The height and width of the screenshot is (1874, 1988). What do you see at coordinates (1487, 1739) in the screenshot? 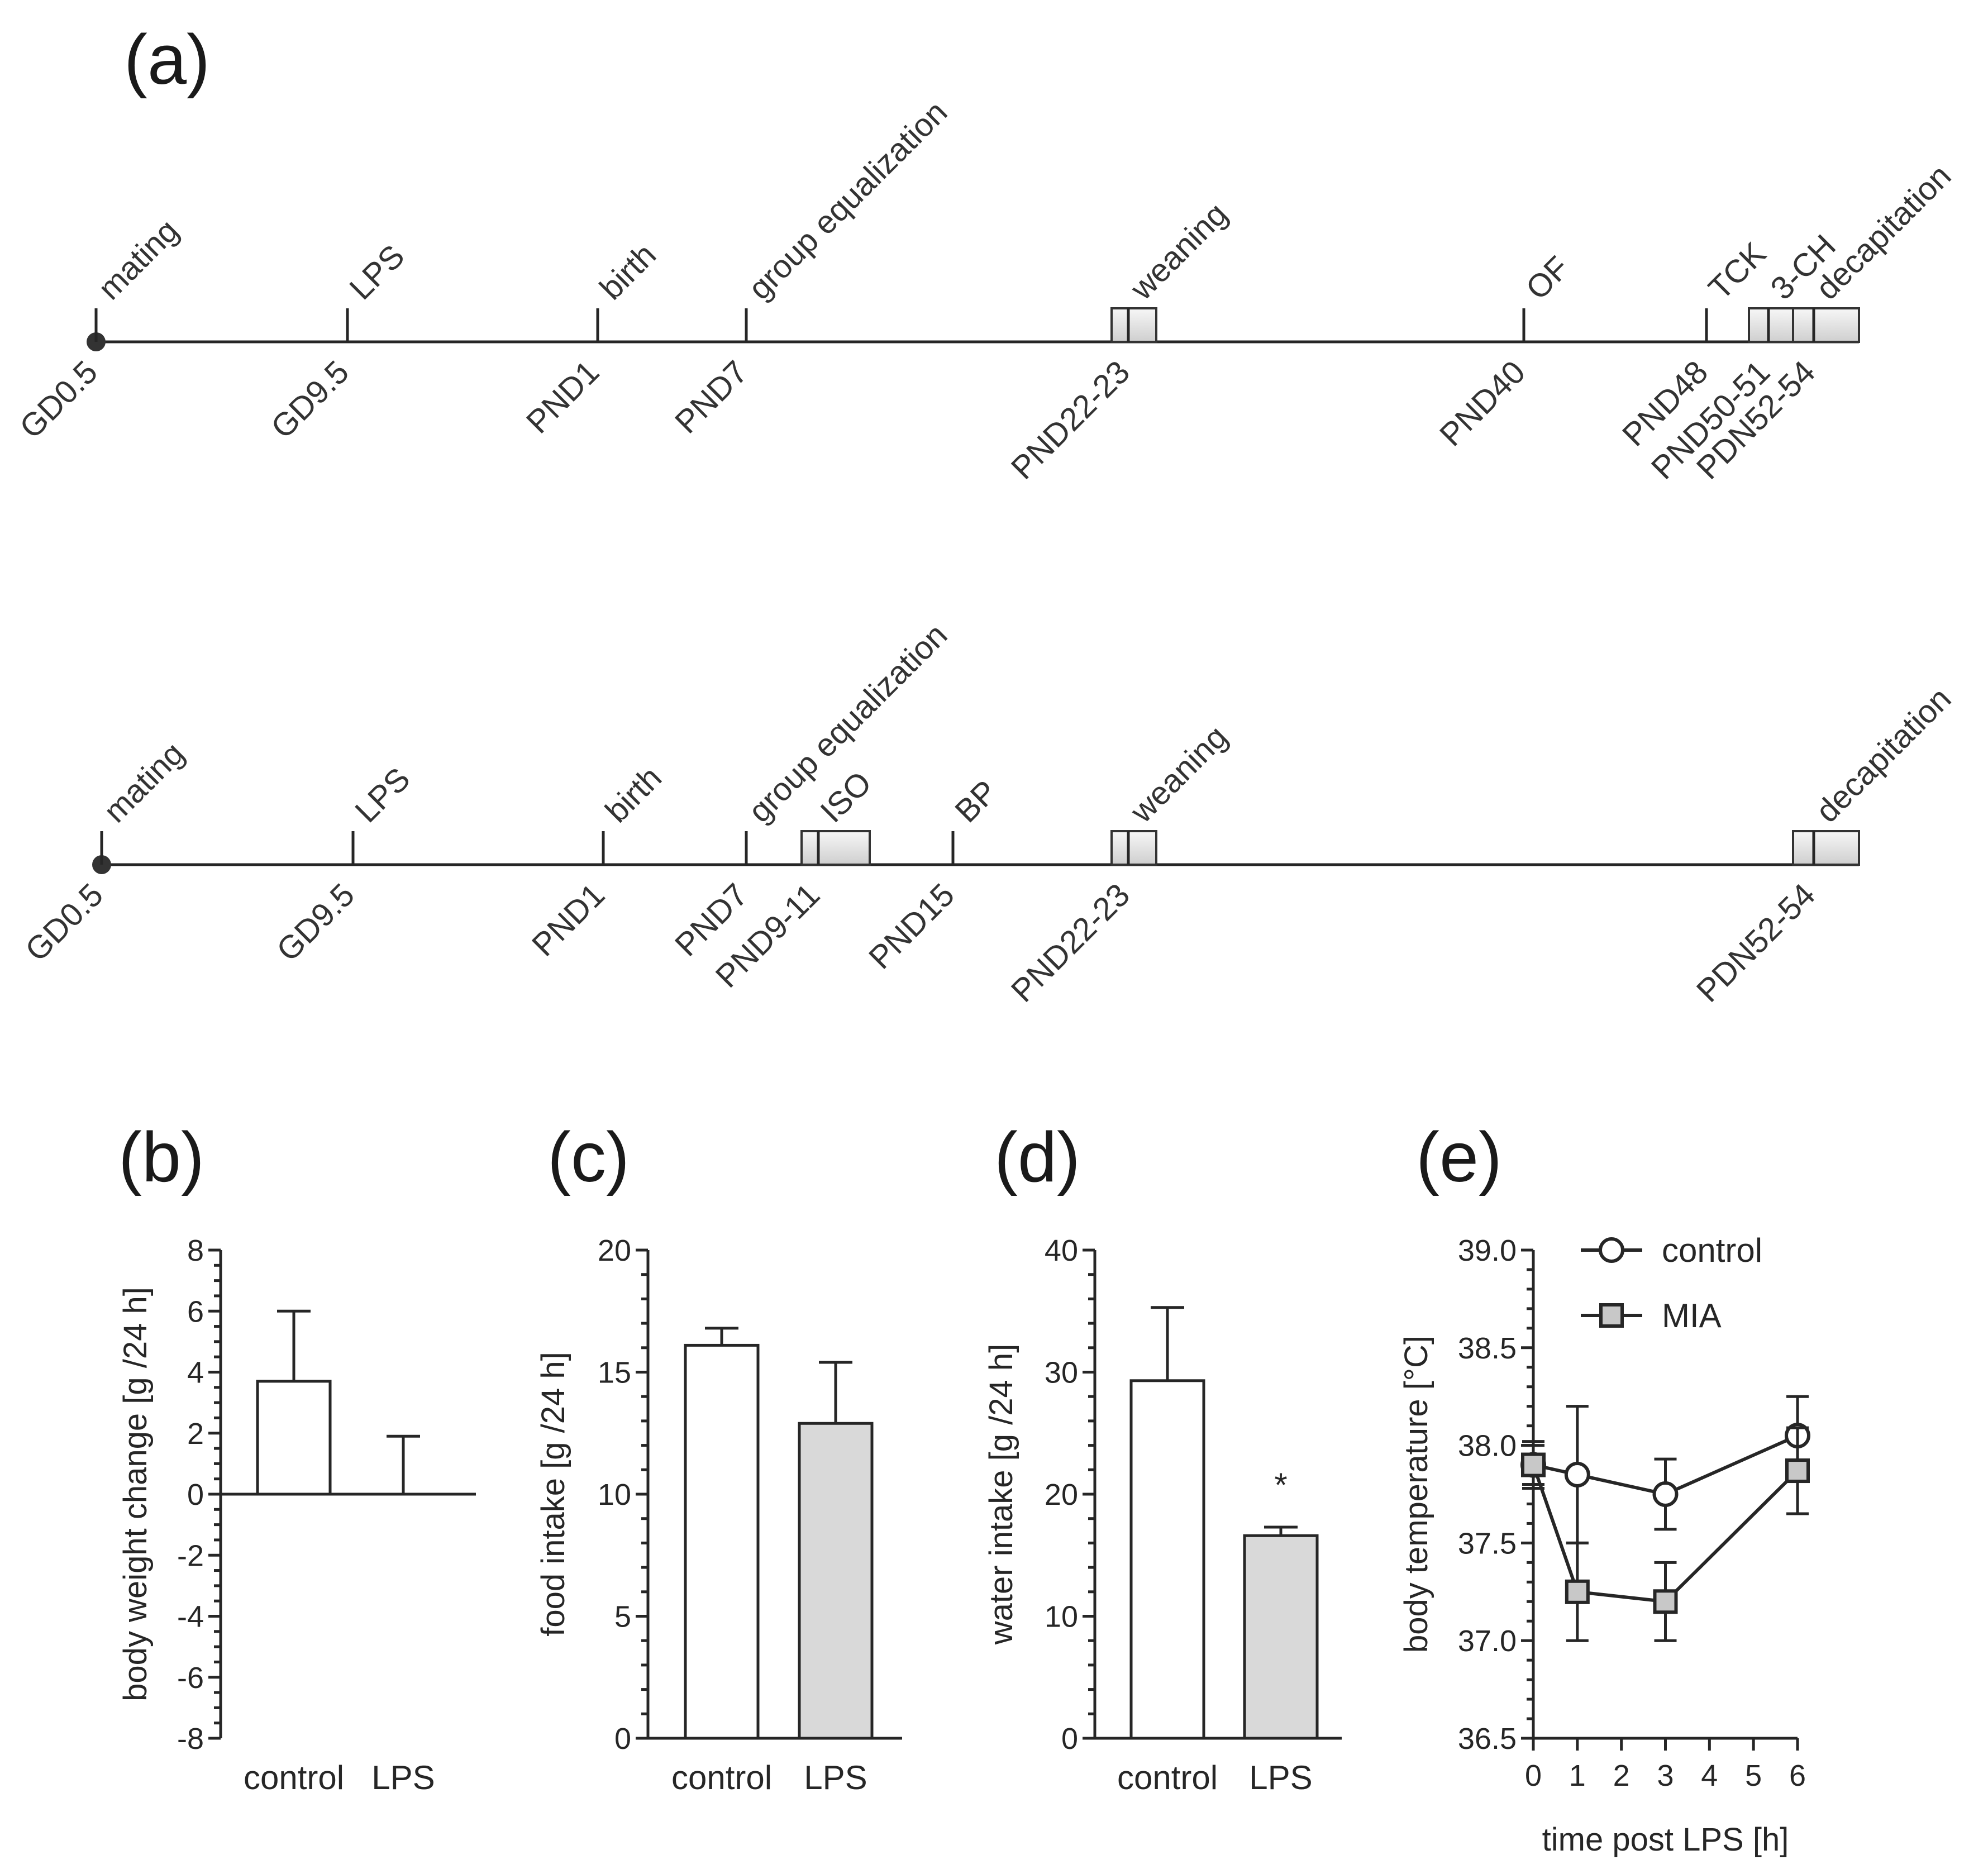
I see `y-tick-label: 36.5` at bounding box center [1487, 1739].